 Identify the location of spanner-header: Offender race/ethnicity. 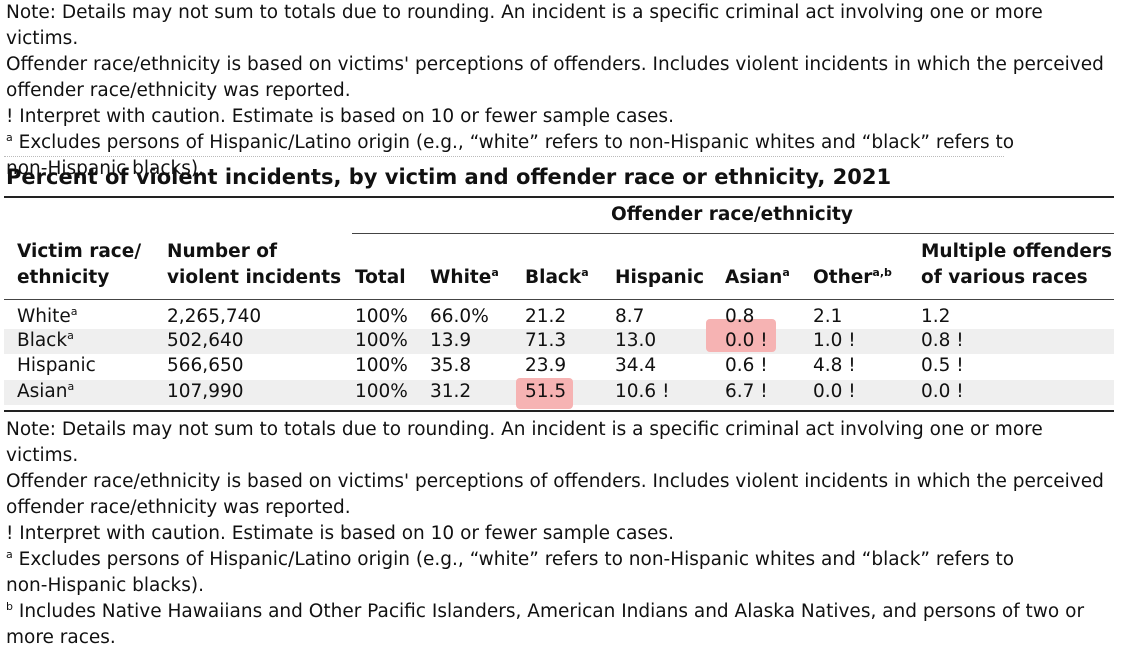
(732, 214).